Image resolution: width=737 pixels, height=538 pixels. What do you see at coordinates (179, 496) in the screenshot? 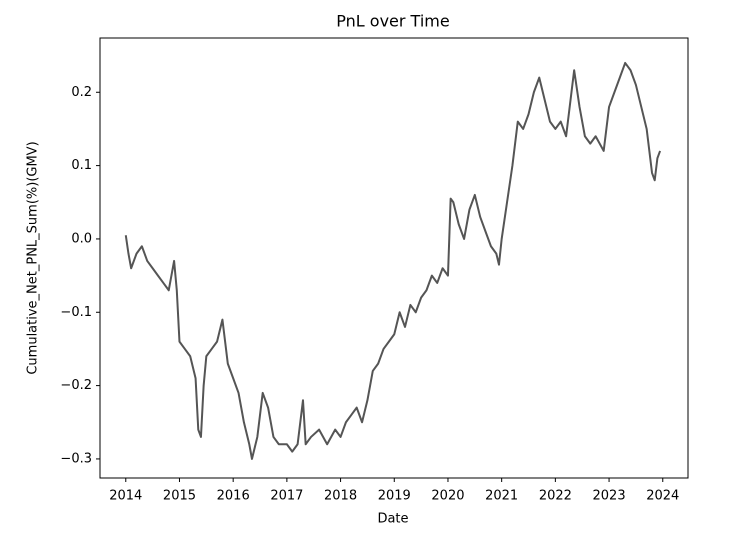
I see `x-tick-label: 2015` at bounding box center [179, 496].